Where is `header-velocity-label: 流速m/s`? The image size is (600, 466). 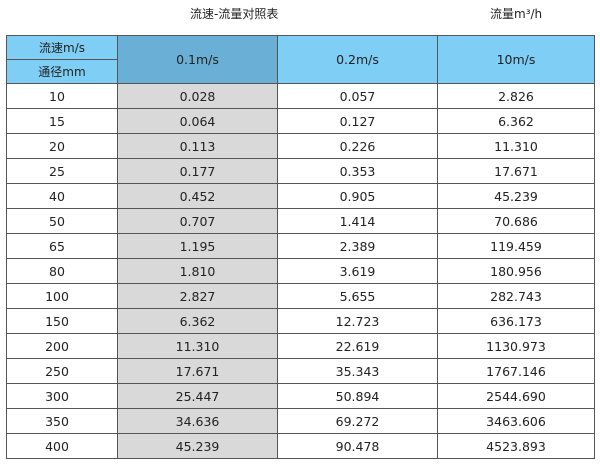
header-velocity-label: 流速m/s is located at coordinates (62, 47).